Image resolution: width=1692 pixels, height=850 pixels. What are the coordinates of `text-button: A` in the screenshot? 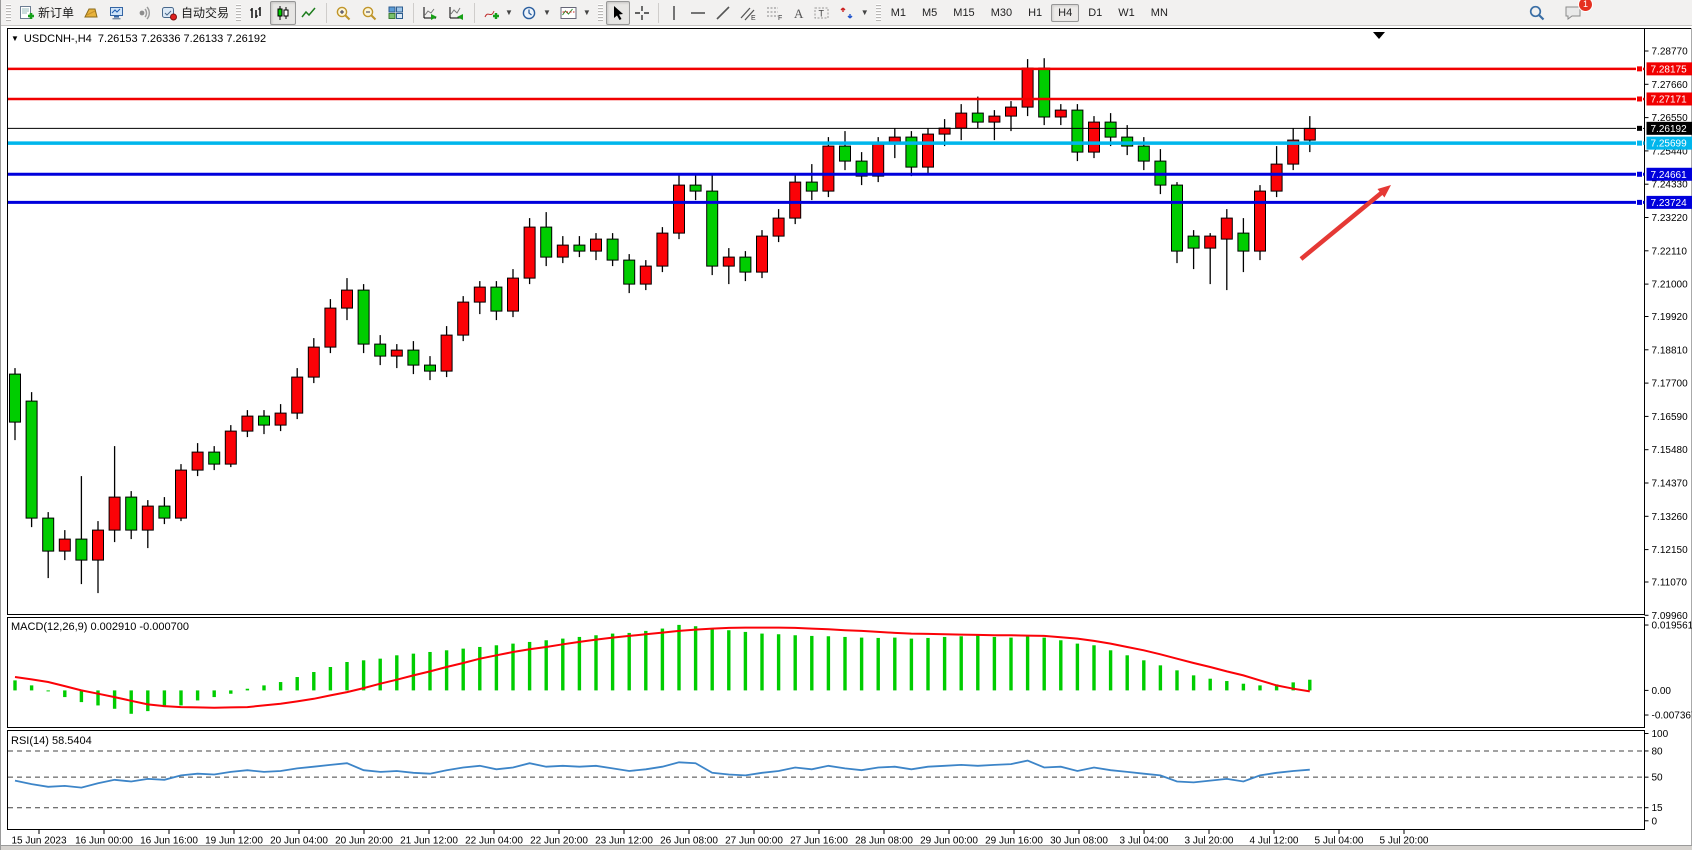 It's located at (798, 13).